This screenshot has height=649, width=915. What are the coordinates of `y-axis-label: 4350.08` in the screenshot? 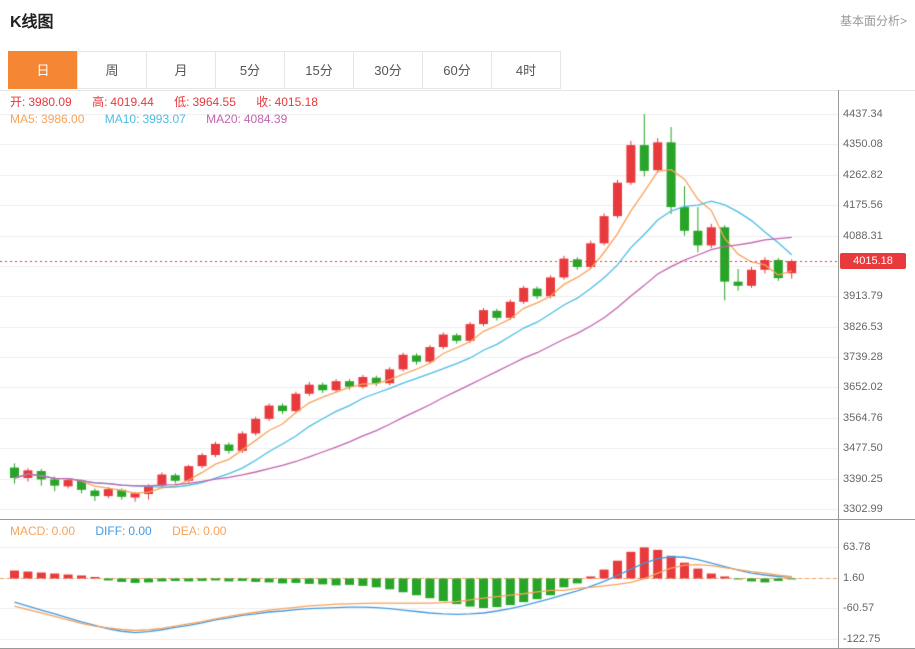 It's located at (863, 144).